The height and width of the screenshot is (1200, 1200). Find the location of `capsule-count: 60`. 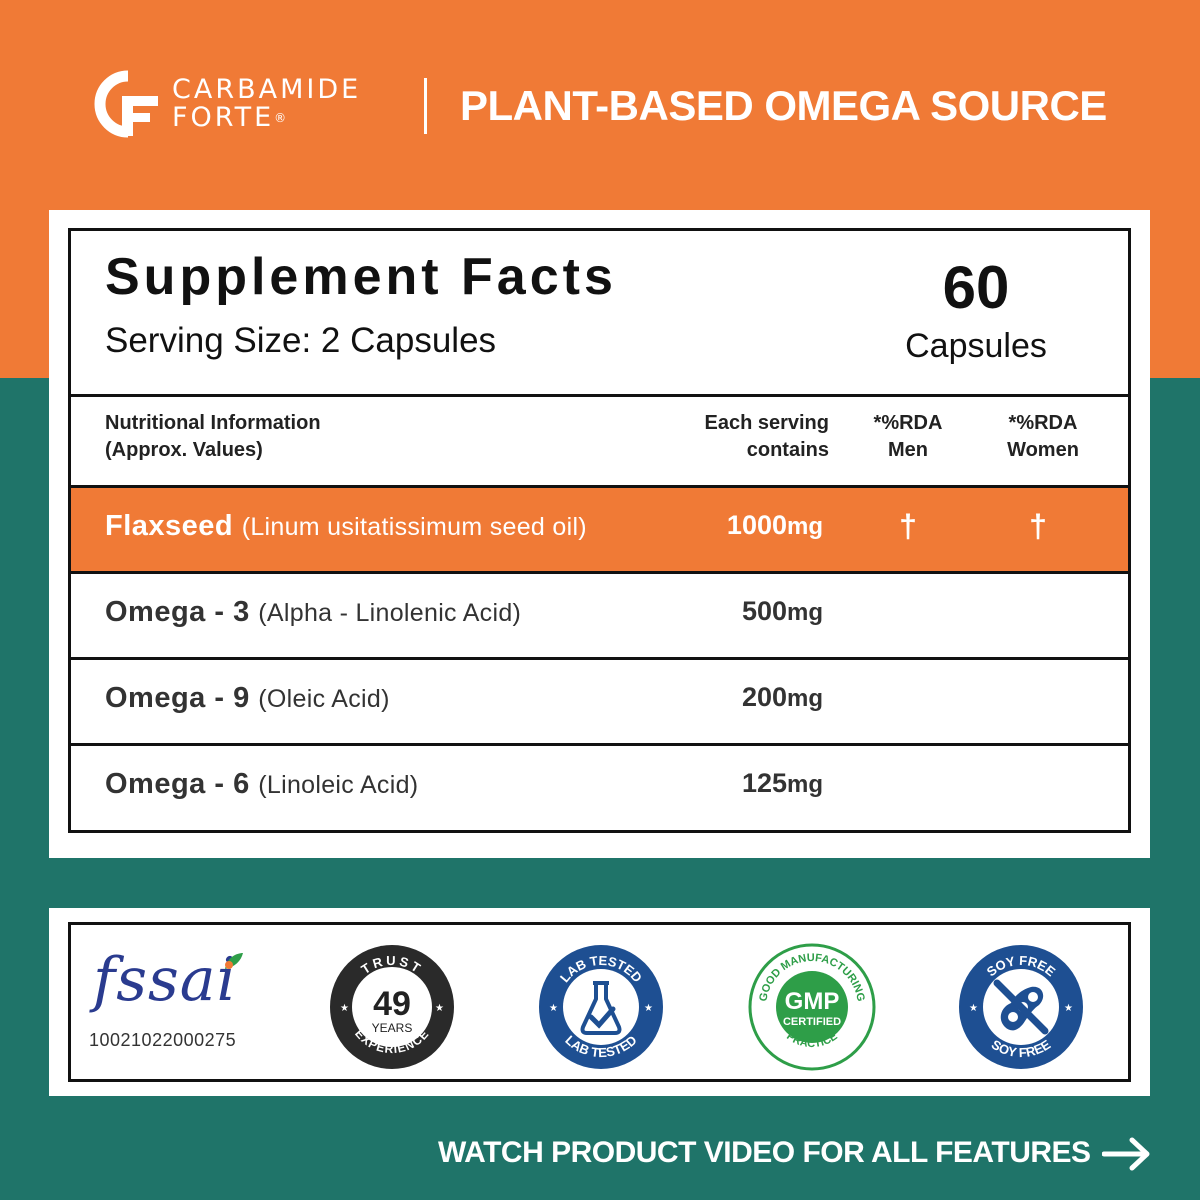

capsule-count: 60 is located at coordinates (976, 287).